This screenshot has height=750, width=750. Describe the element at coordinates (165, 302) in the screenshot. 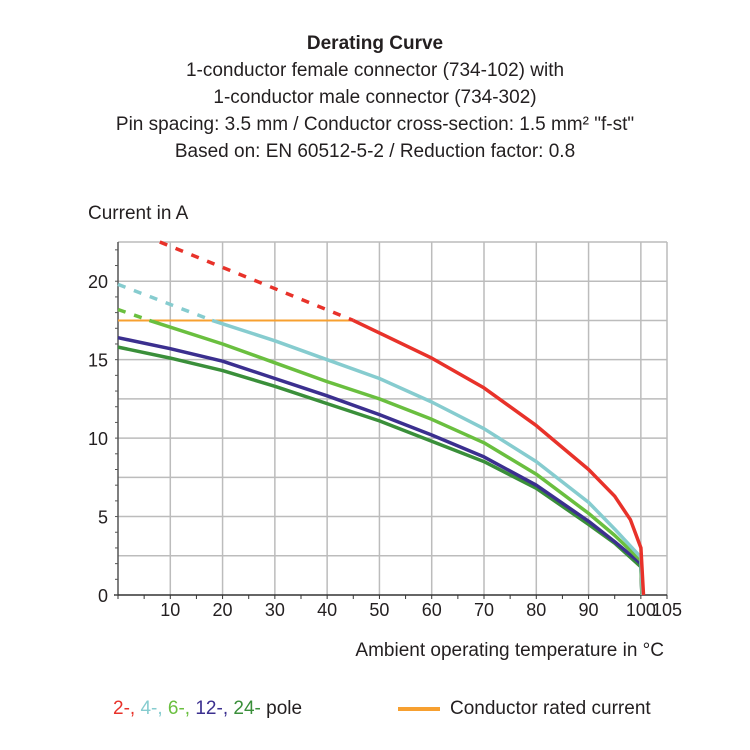

I see `series-dashed-4-pole` at that location.